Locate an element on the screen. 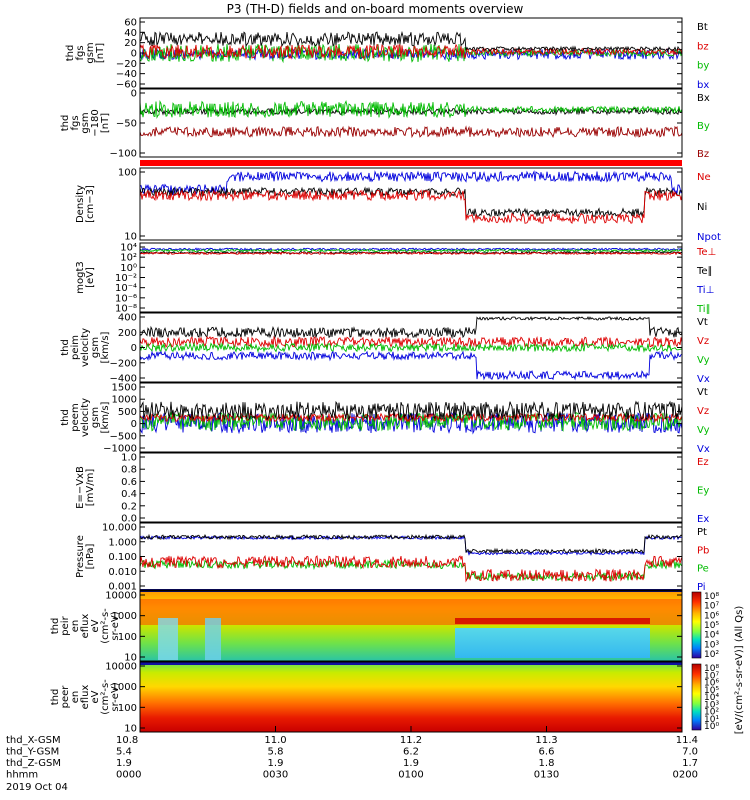  y-tick-label: 10⁻⁴ is located at coordinates (126, 288).